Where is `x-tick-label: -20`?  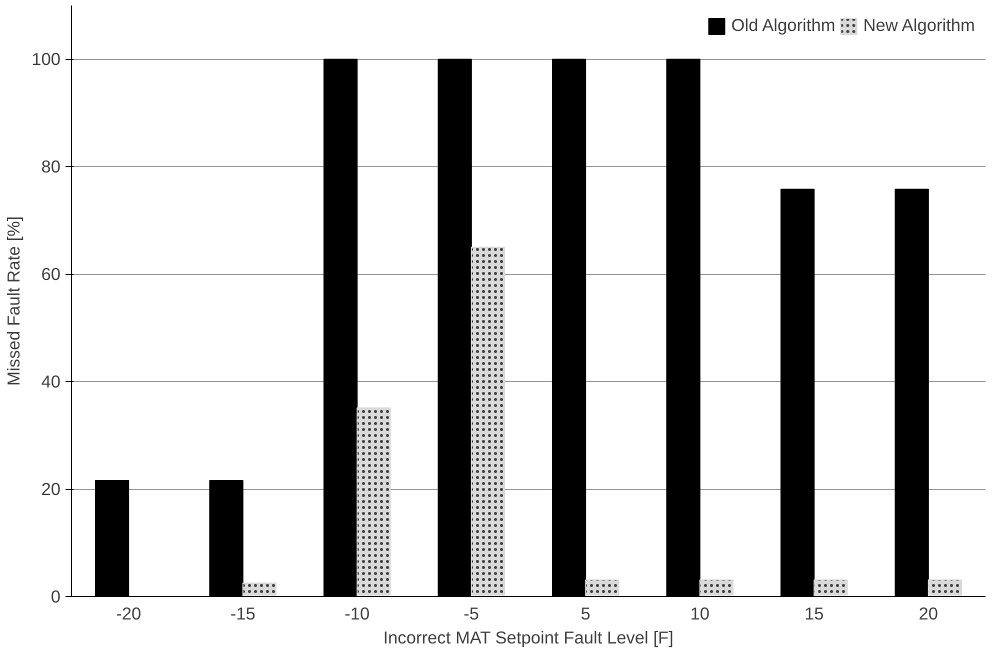
x-tick-label: -20 is located at coordinates (129, 614).